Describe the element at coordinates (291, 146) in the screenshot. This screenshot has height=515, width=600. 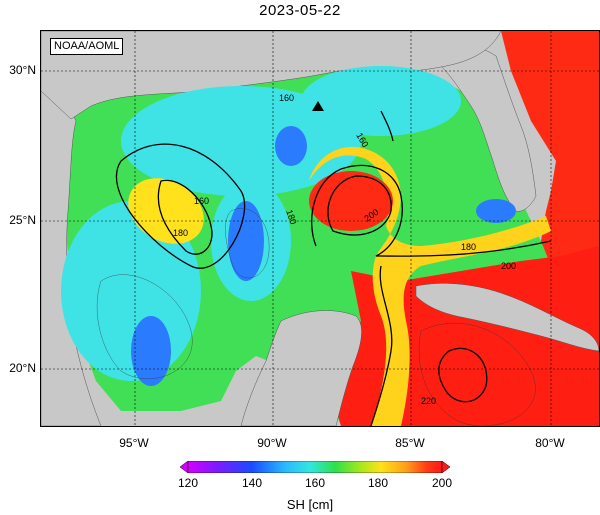
I see `blue-patch-north` at that location.